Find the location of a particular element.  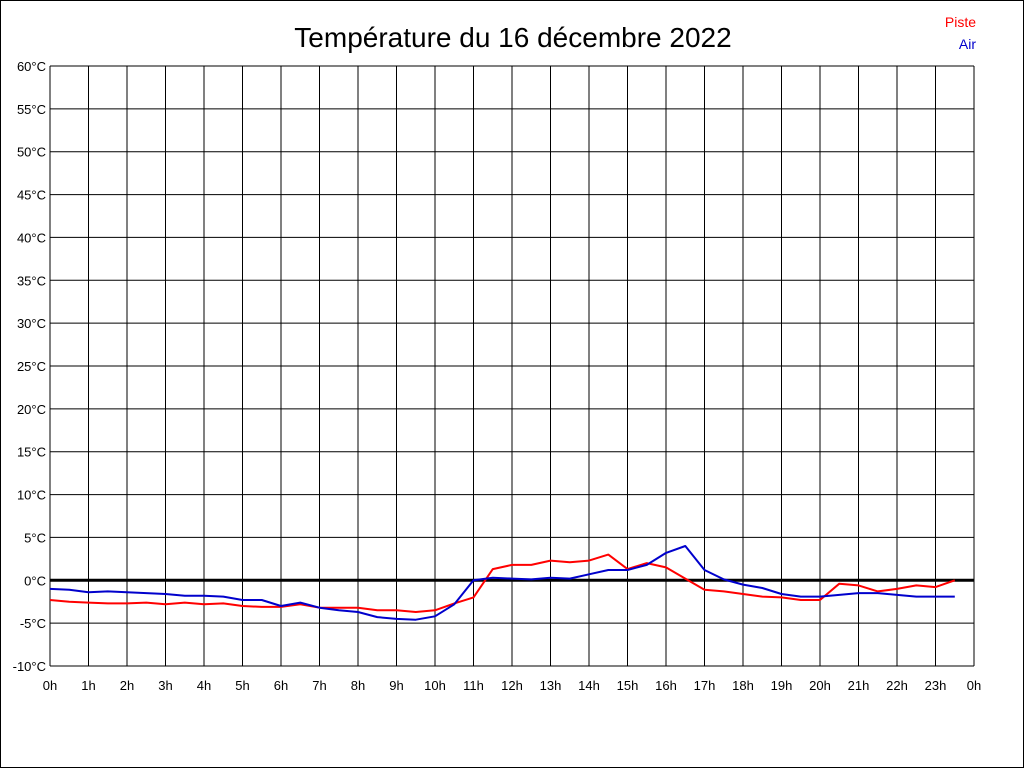

series-lines is located at coordinates (502, 583).